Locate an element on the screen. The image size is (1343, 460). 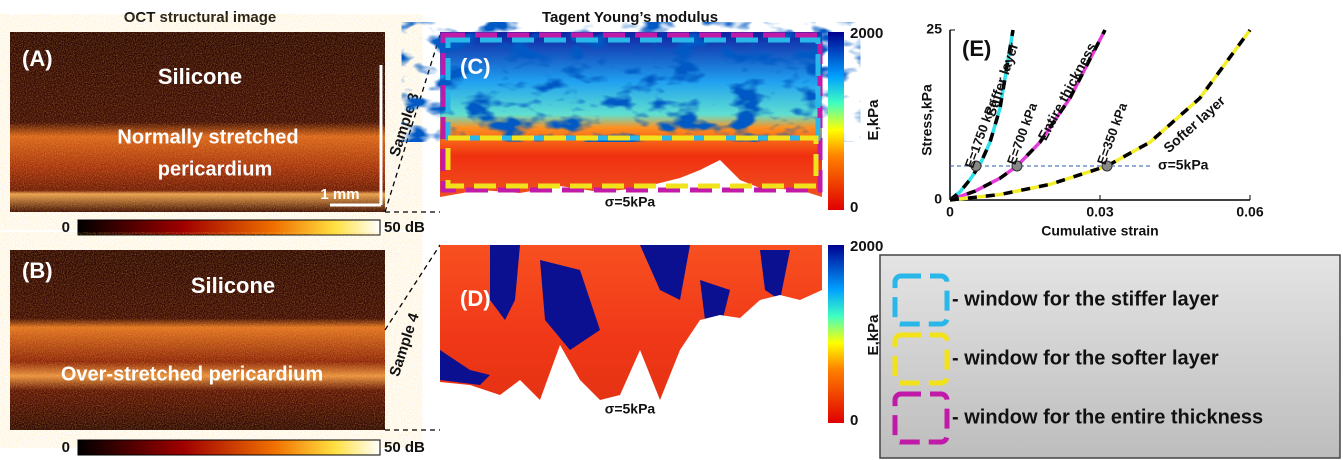
legend-label: - window for the stiffer layer is located at coordinates (1085, 299).